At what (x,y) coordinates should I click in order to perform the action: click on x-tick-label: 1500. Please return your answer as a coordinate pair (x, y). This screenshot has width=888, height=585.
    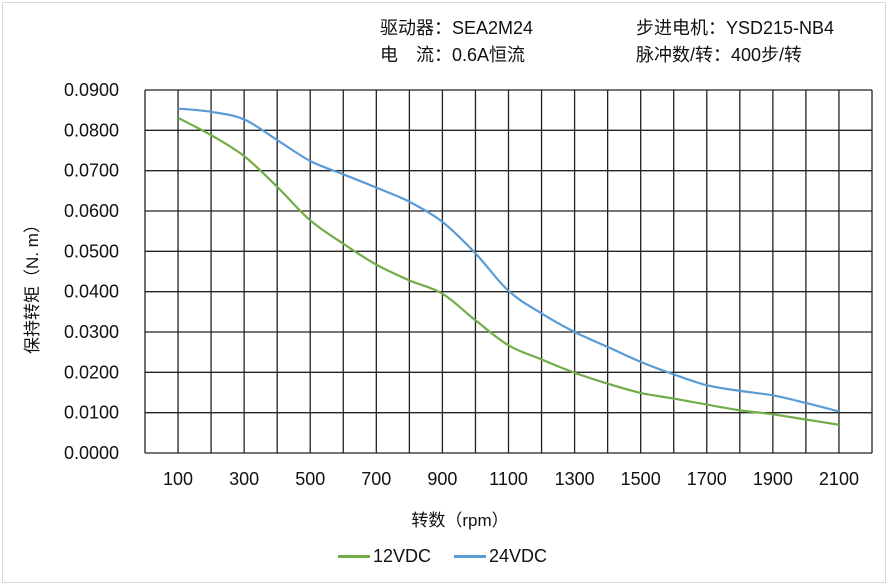
    Looking at the image, I should click on (641, 479).